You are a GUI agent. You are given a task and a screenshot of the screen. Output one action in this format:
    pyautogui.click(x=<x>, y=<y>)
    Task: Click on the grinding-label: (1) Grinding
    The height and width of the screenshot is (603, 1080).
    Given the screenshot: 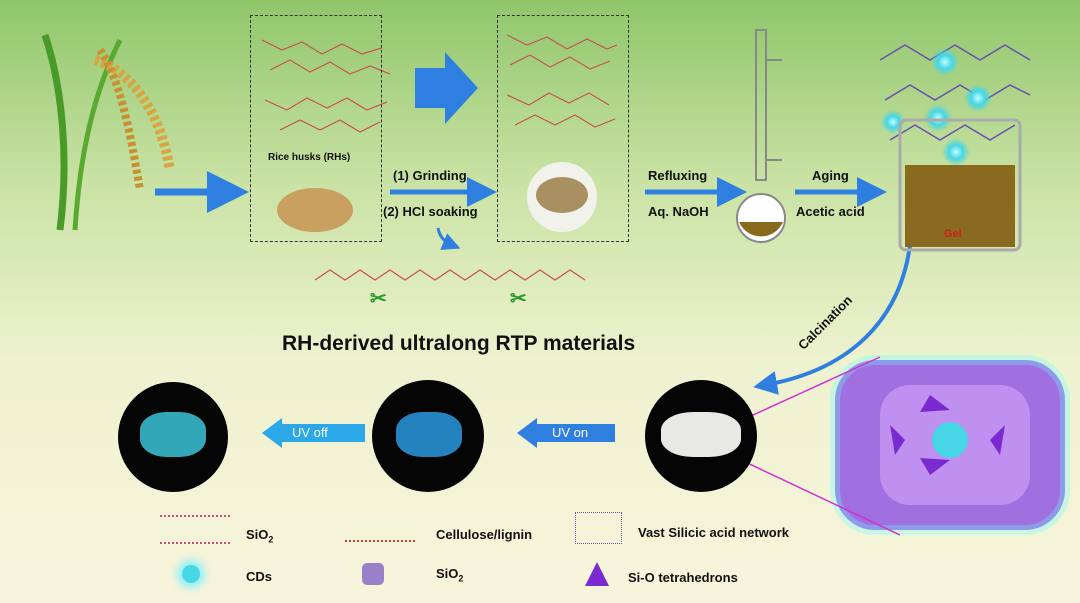 What is the action you would take?
    pyautogui.click(x=430, y=175)
    